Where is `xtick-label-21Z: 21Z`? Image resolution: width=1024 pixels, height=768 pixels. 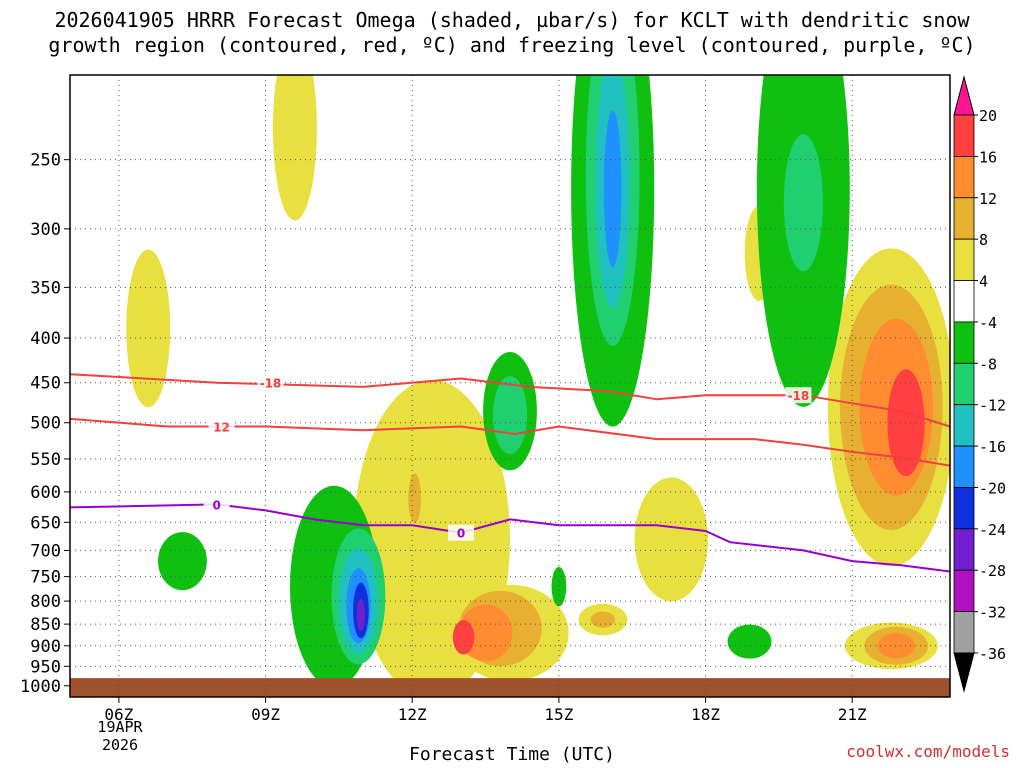
xtick-label-21Z: 21Z is located at coordinates (852, 714).